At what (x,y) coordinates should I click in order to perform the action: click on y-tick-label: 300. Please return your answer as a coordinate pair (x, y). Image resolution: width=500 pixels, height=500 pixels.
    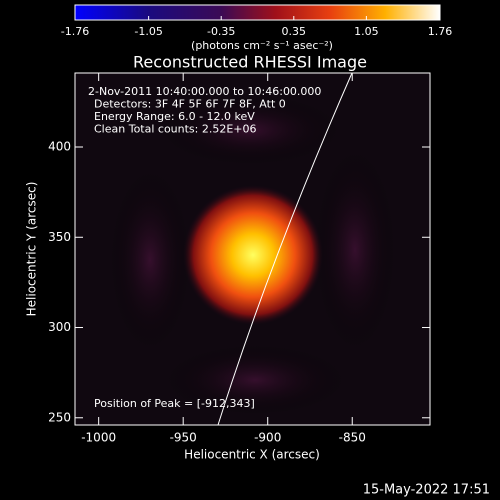
    Looking at the image, I should click on (59, 327).